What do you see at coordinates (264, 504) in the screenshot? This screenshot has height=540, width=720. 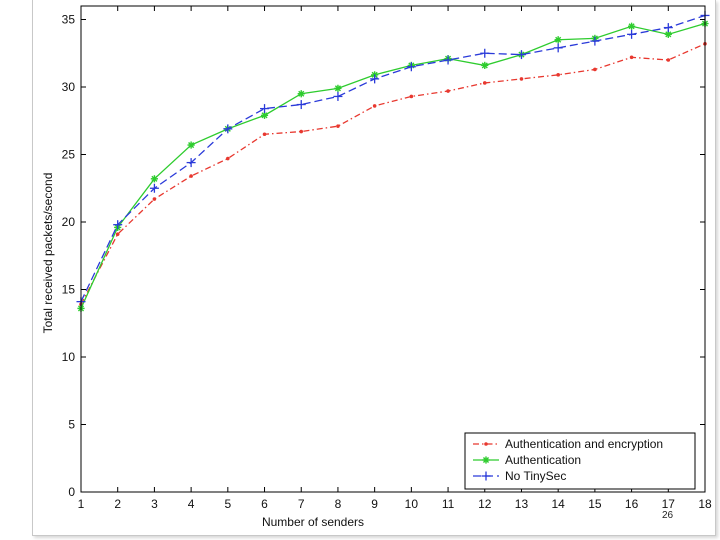 I see `x-tick-label: 6` at bounding box center [264, 504].